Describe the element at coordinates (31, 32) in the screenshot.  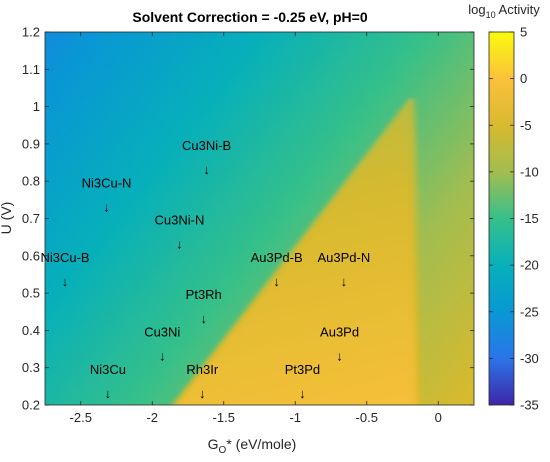
I see `y-tick-label: 1.2` at that location.